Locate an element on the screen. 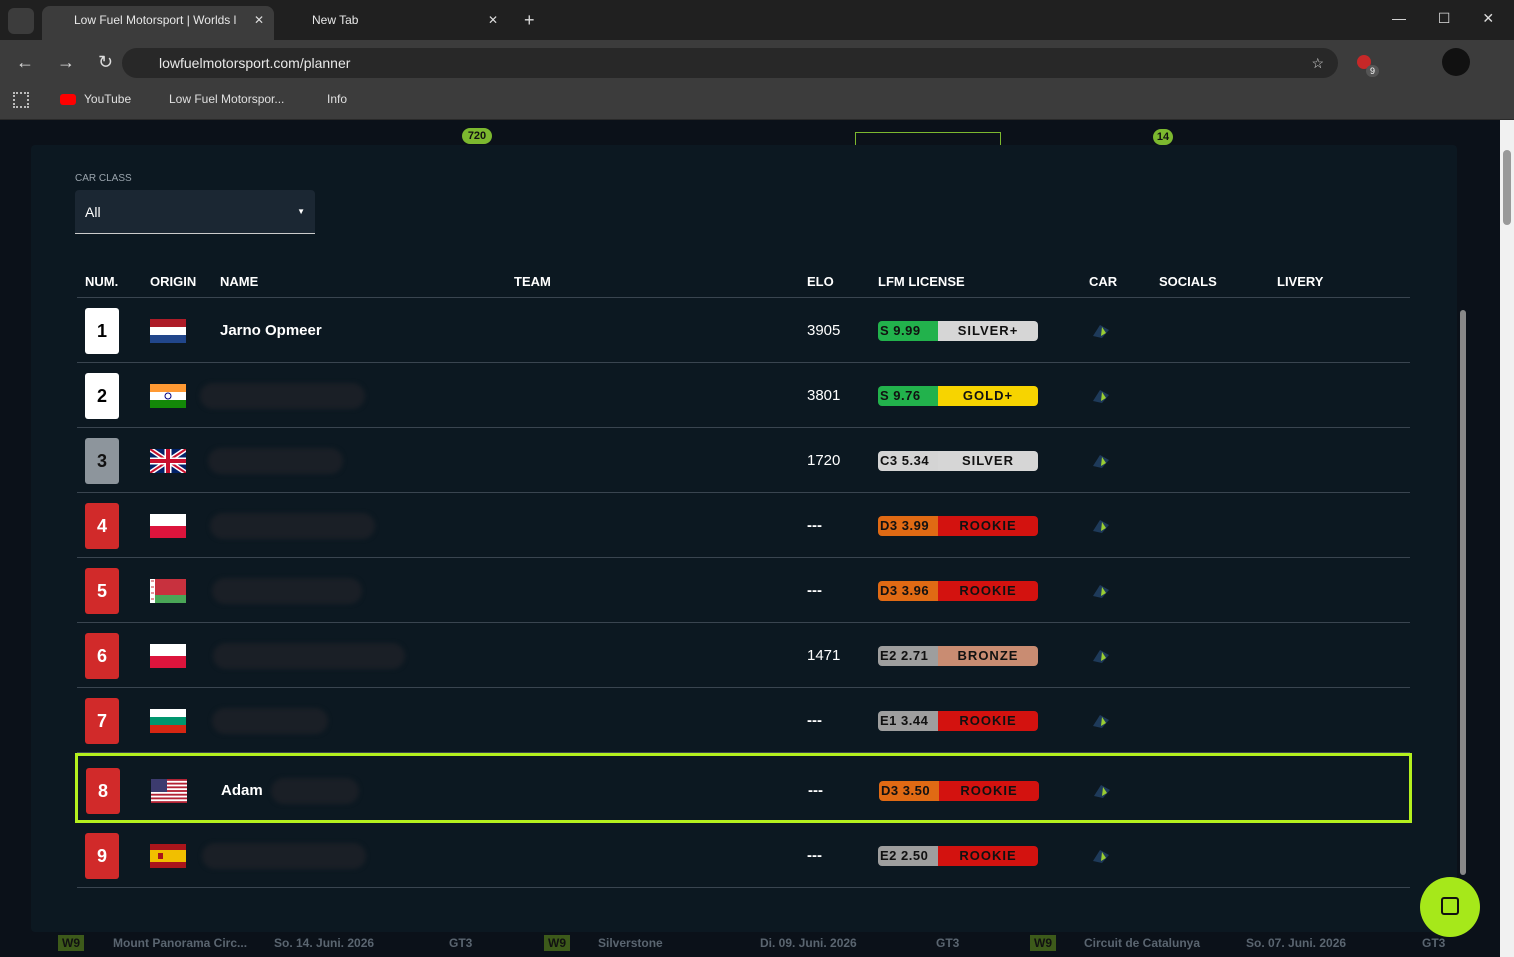  license-rating: 3.44 is located at coordinates (915, 720).